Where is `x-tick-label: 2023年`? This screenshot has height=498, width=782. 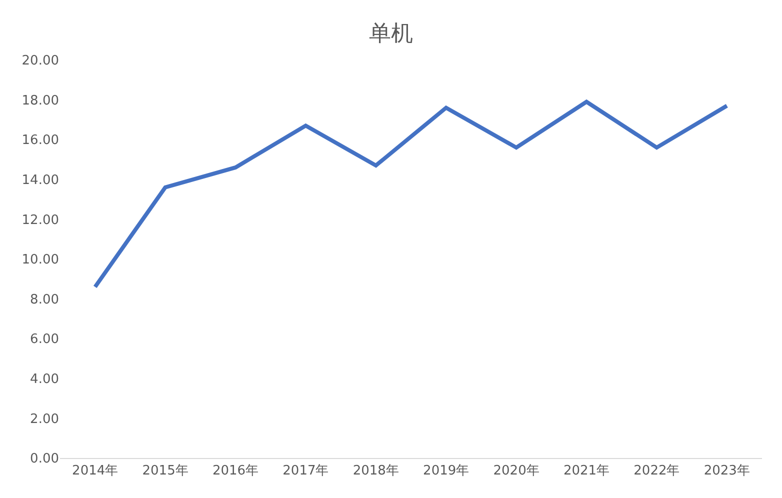
x-tick-label: 2023年 is located at coordinates (727, 471).